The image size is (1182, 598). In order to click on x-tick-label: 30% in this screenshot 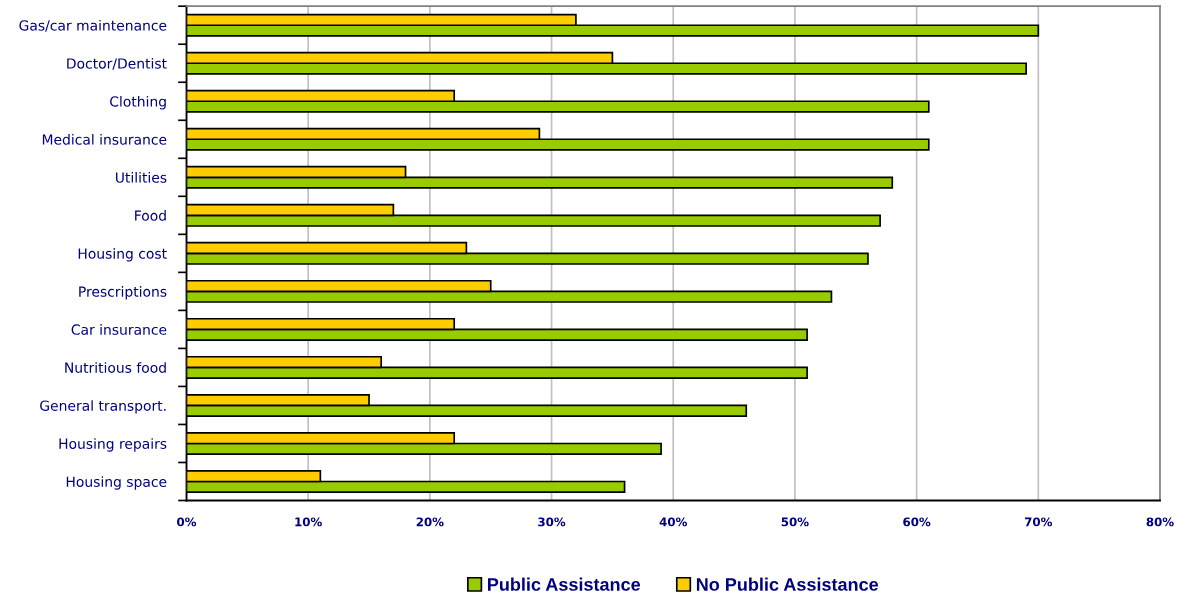, I will do `click(552, 522)`.